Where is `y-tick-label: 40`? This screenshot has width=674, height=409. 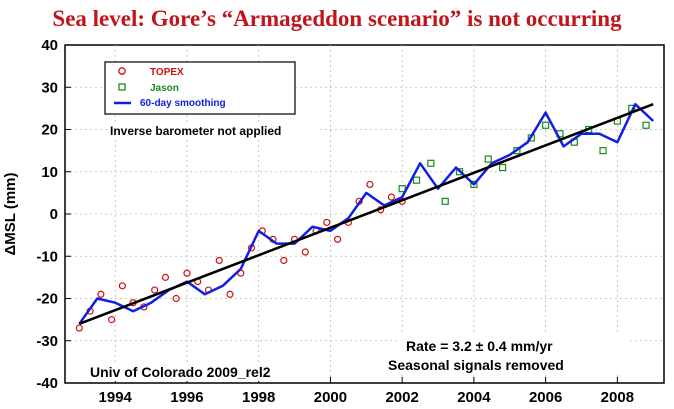 y-tick-label: 40 is located at coordinates (49, 45).